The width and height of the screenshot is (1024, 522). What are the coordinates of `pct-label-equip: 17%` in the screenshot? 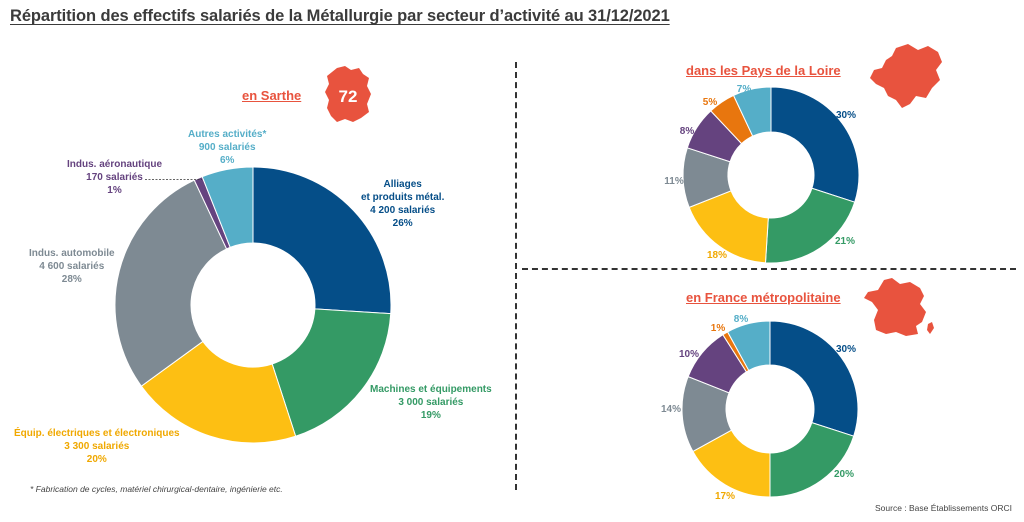 It's located at (725, 496).